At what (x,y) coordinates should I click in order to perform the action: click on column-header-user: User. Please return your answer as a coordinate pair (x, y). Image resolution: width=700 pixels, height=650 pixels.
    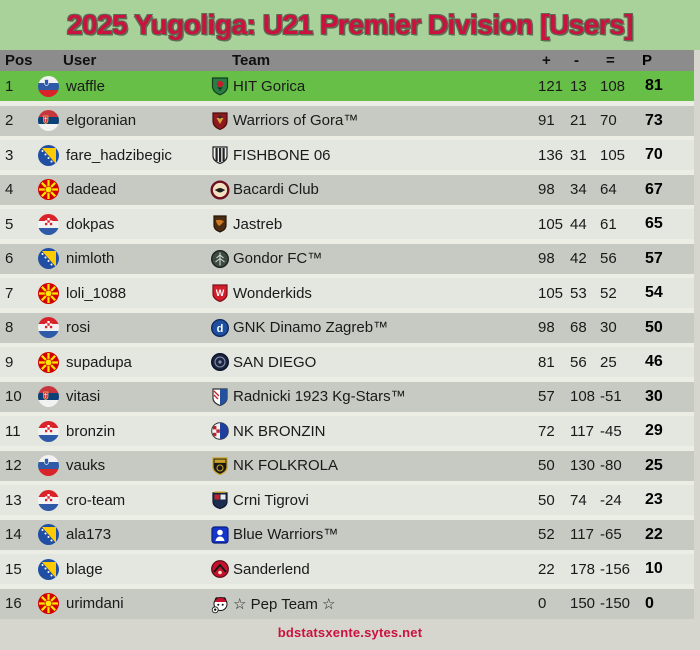
    Looking at the image, I should click on (80, 60).